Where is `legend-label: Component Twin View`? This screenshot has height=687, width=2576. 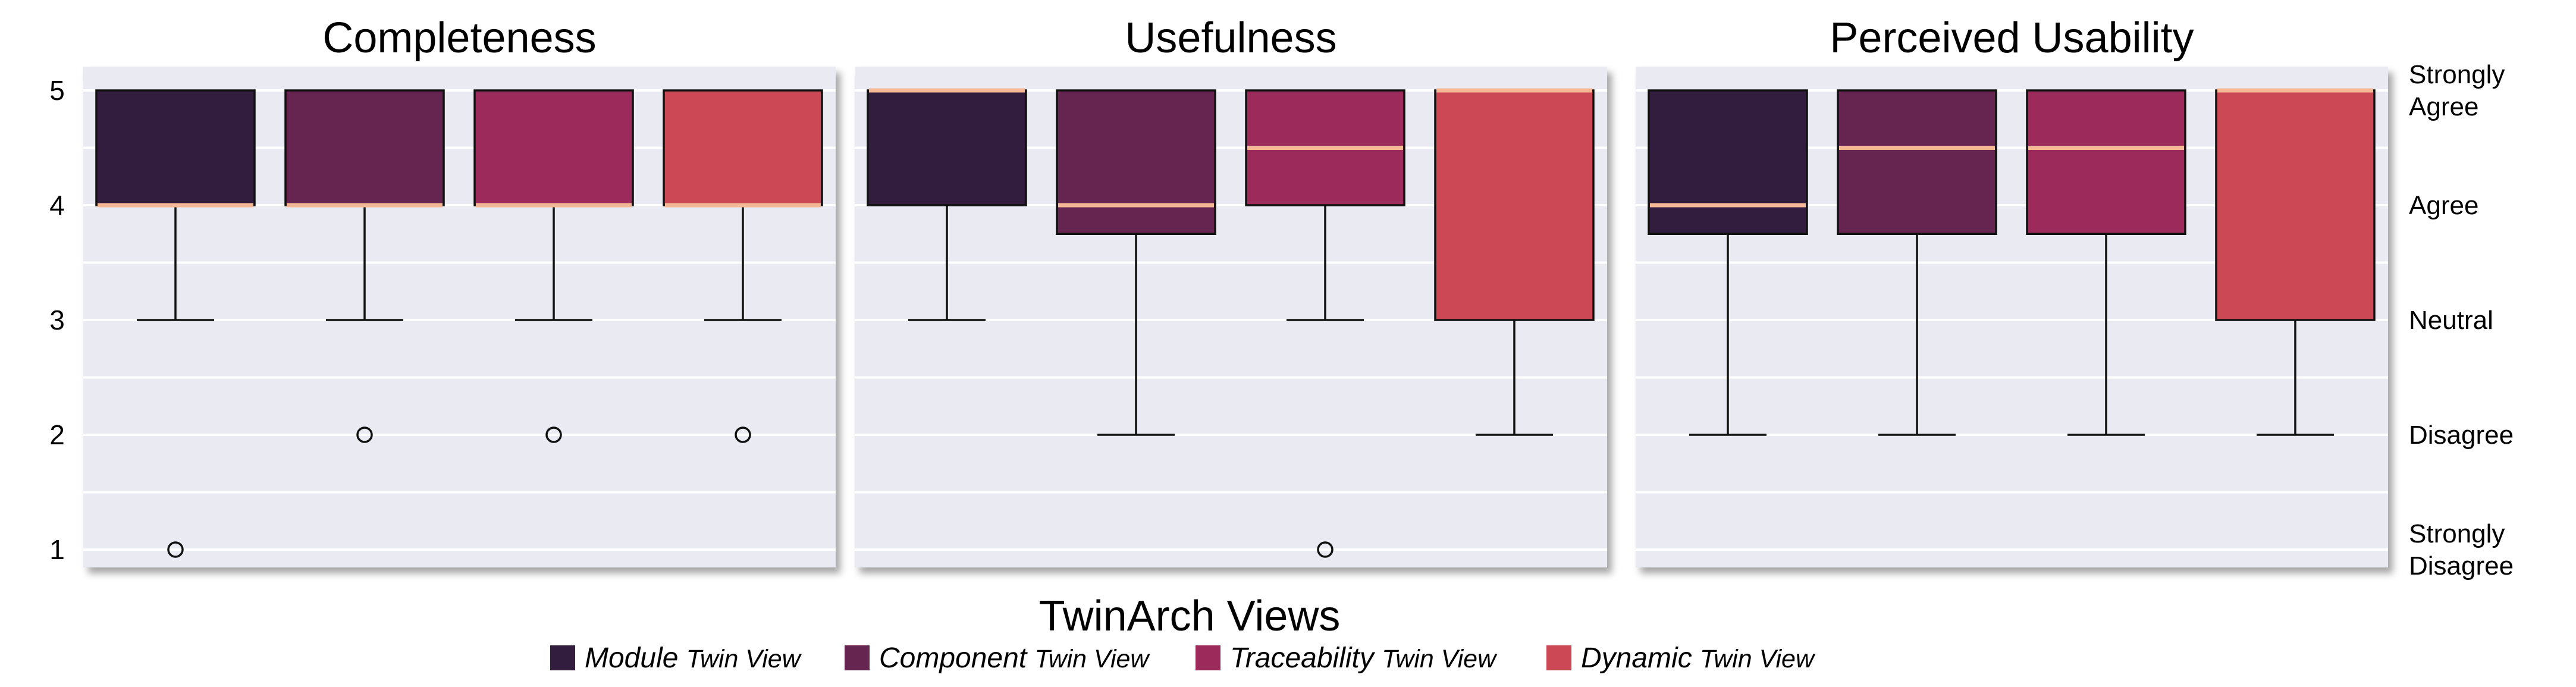
legend-label: Component Twin View is located at coordinates (1014, 658).